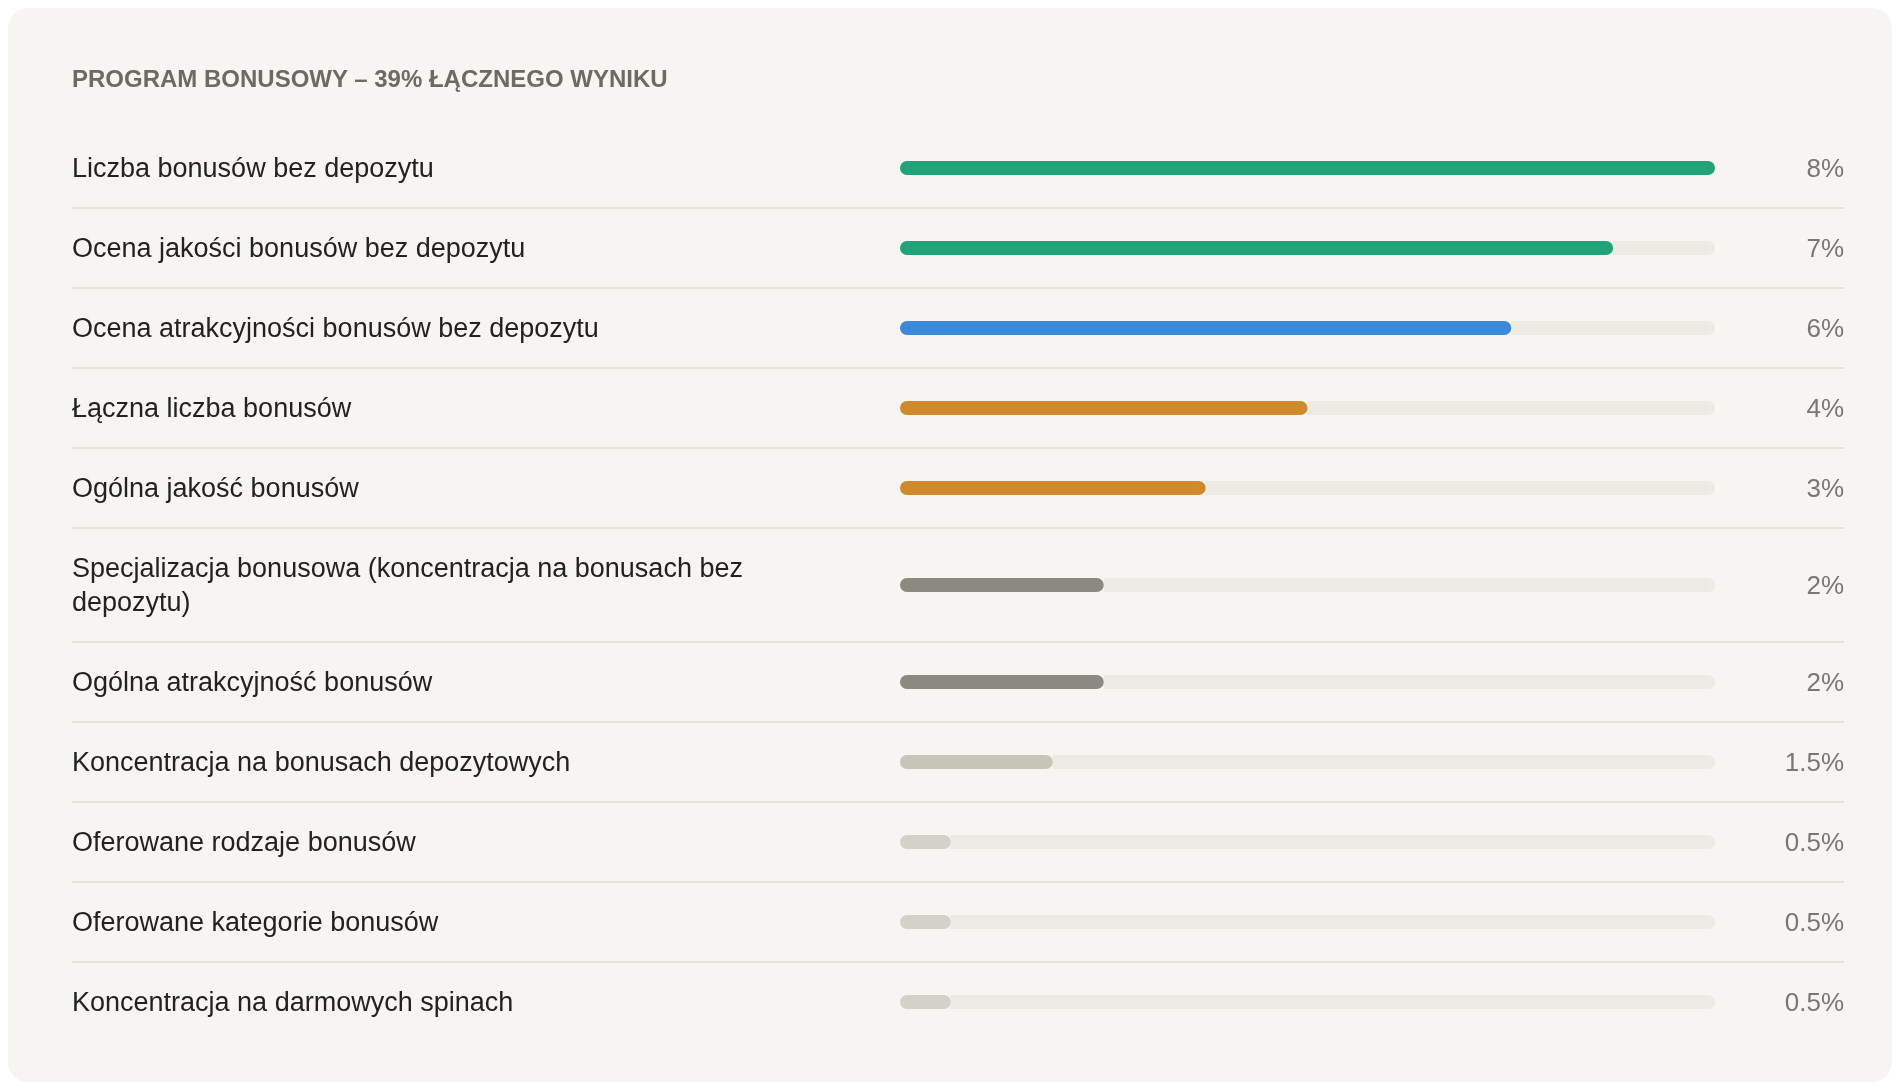  What do you see at coordinates (255, 922) in the screenshot?
I see `y-tick-label: Oferowane kategorie bonusów` at bounding box center [255, 922].